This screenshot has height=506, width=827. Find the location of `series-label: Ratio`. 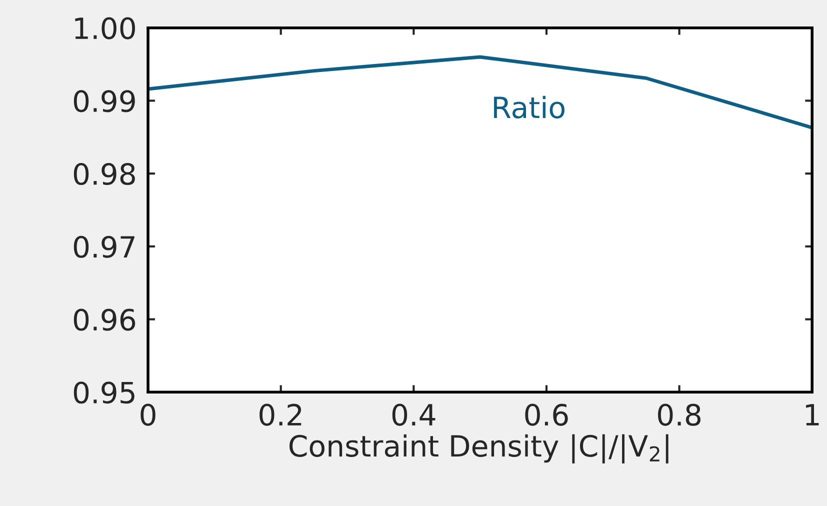

series-label: Ratio is located at coordinates (529, 107).